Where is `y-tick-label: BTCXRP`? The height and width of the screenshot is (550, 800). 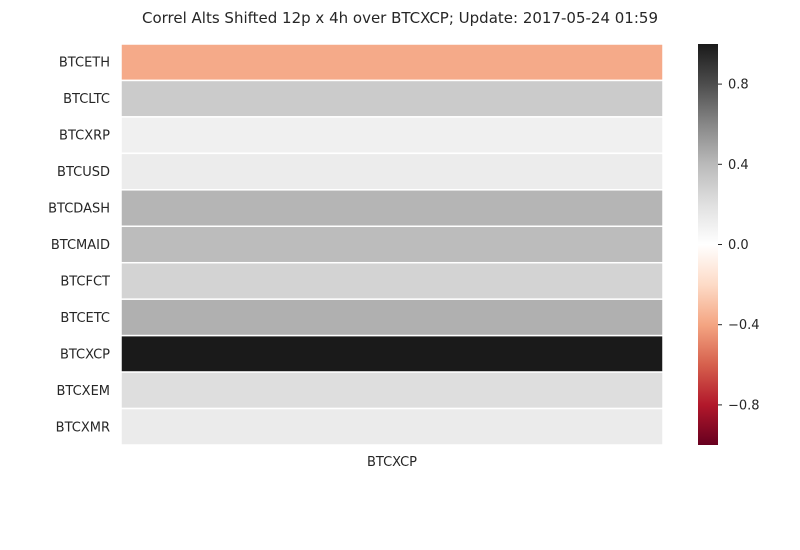 y-tick-label: BTCXRP is located at coordinates (84, 136).